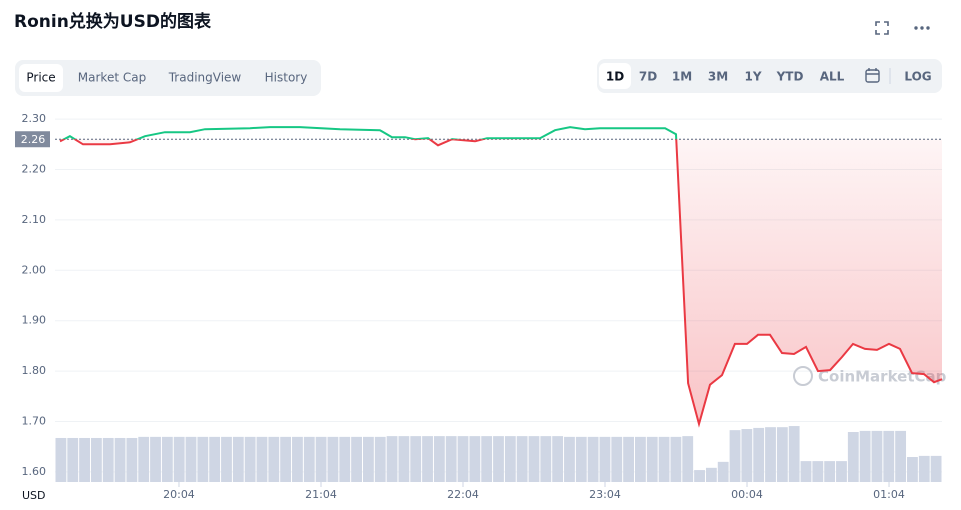 This screenshot has width=961, height=510. Describe the element at coordinates (872, 75) in the screenshot. I see `calendar-icon` at that location.